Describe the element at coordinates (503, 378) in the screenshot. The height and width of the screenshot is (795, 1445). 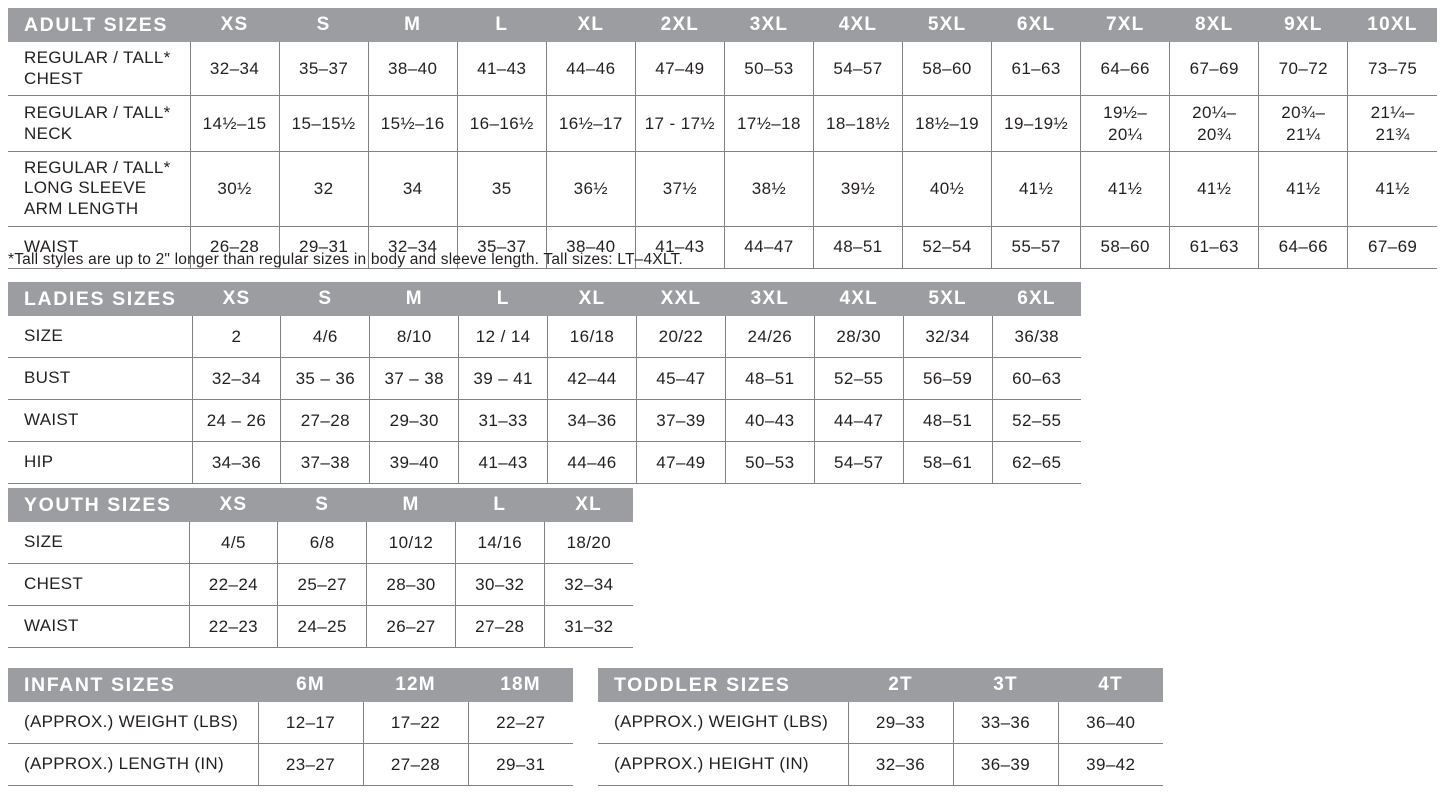
I see `cell: 39 – 41` at that location.